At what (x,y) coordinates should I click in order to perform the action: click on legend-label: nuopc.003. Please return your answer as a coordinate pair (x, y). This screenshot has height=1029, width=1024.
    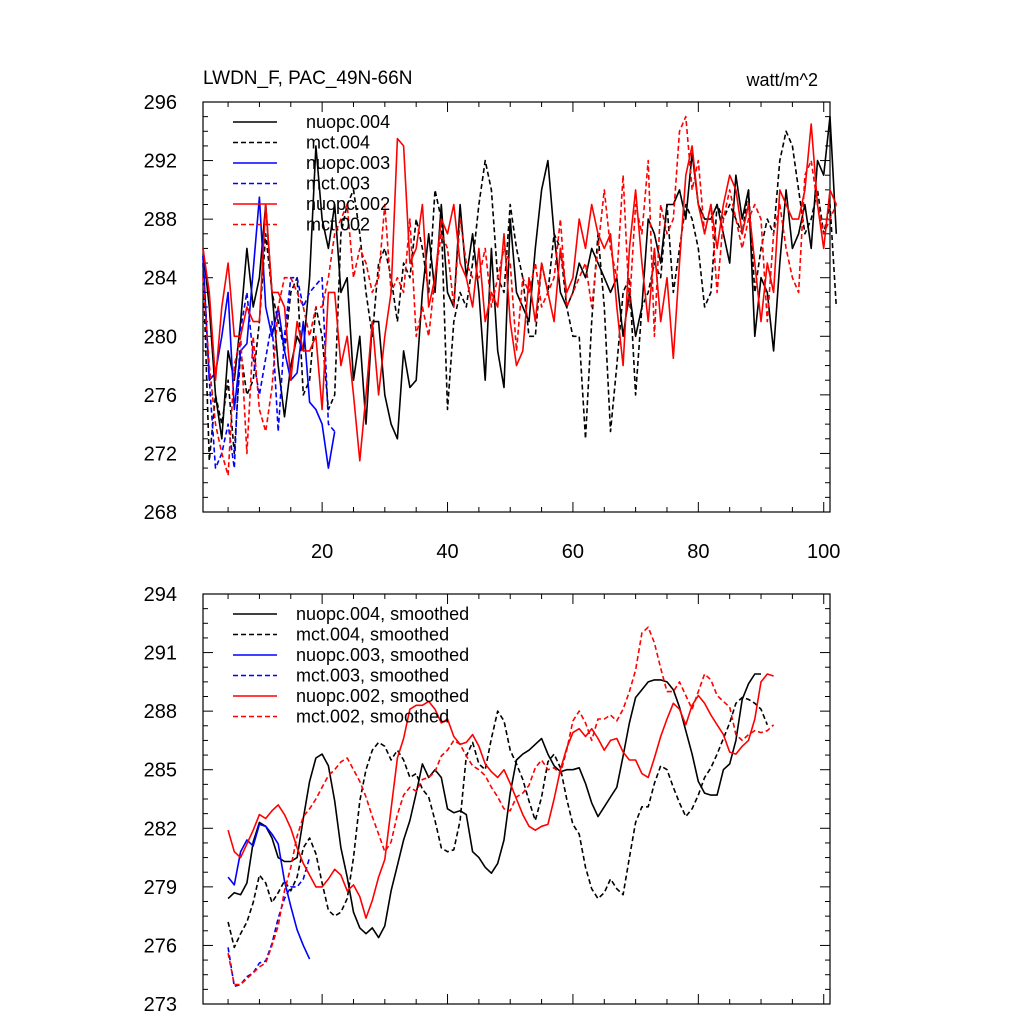
    Looking at the image, I should click on (348, 163).